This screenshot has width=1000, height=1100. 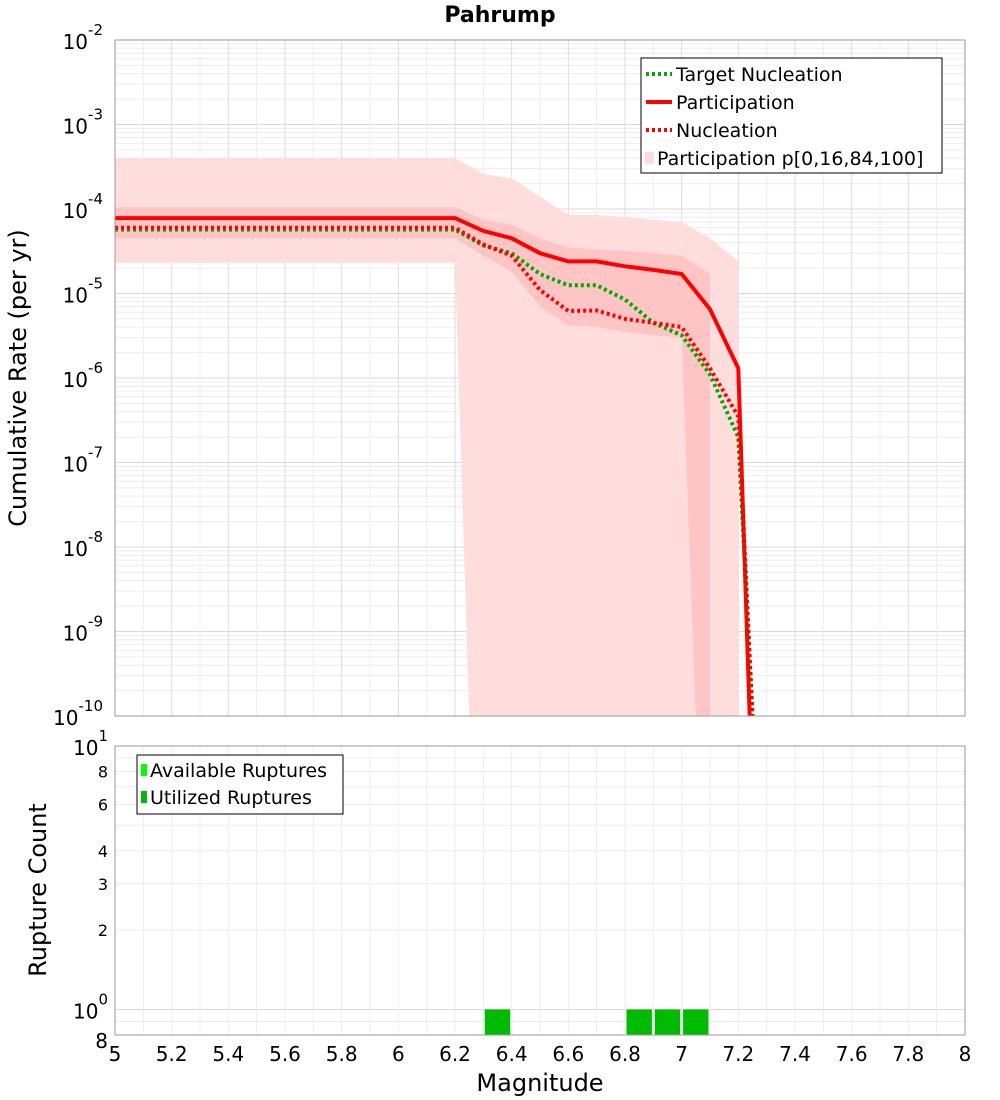 What do you see at coordinates (908, 1054) in the screenshot?
I see `x-tick-label: 7.8` at bounding box center [908, 1054].